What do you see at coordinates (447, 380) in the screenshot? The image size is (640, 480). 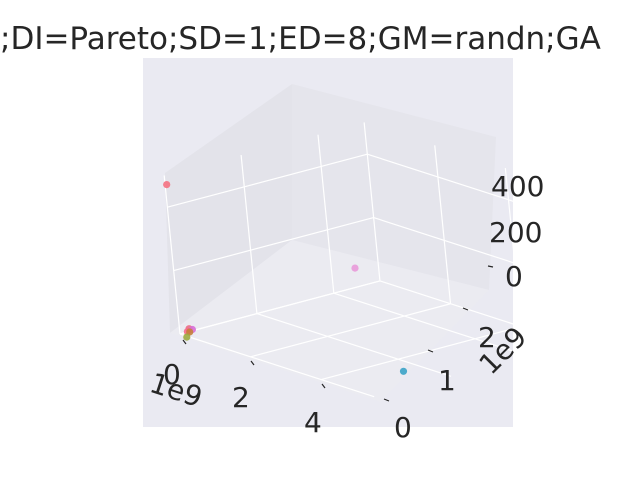 I see `y-tick-label: 1` at bounding box center [447, 380].